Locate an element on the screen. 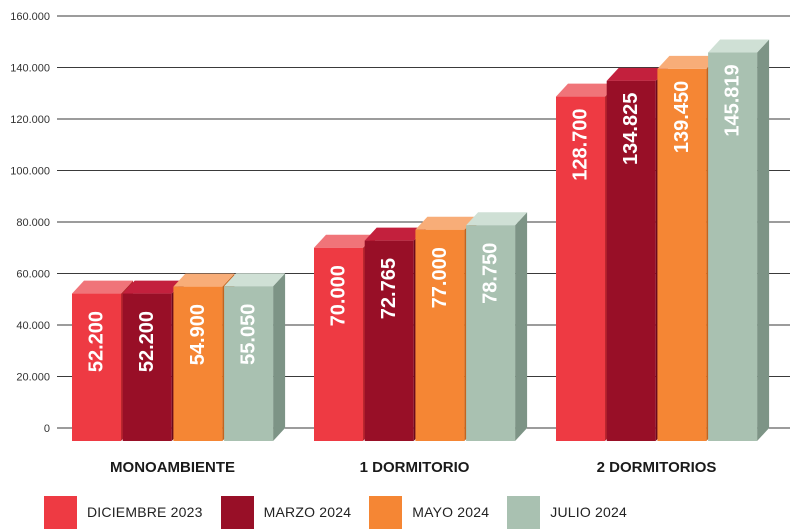 Image resolution: width=807 pixels, height=530 pixels. legend-item: MAYO 2024 is located at coordinates (429, 512).